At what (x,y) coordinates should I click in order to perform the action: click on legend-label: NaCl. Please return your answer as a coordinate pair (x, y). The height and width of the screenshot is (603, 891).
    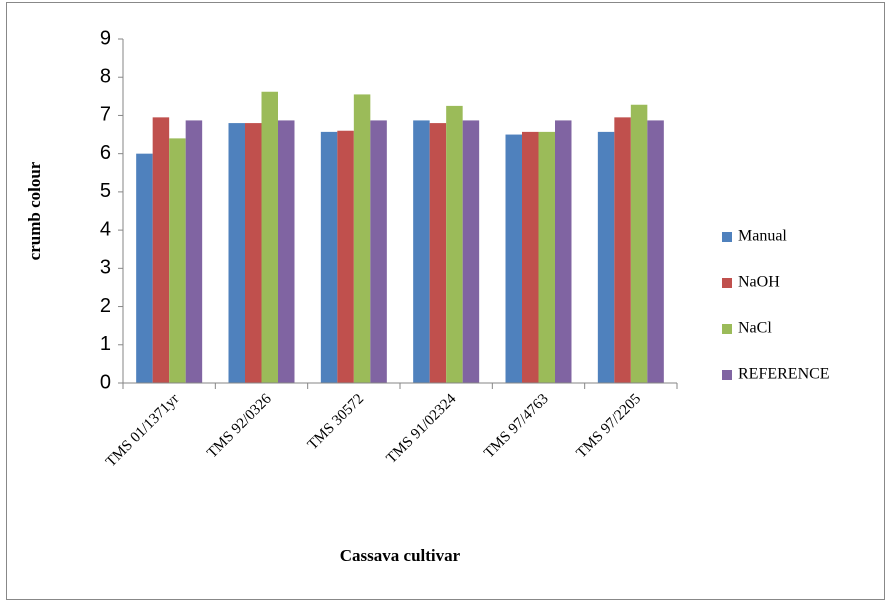
    Looking at the image, I should click on (755, 328).